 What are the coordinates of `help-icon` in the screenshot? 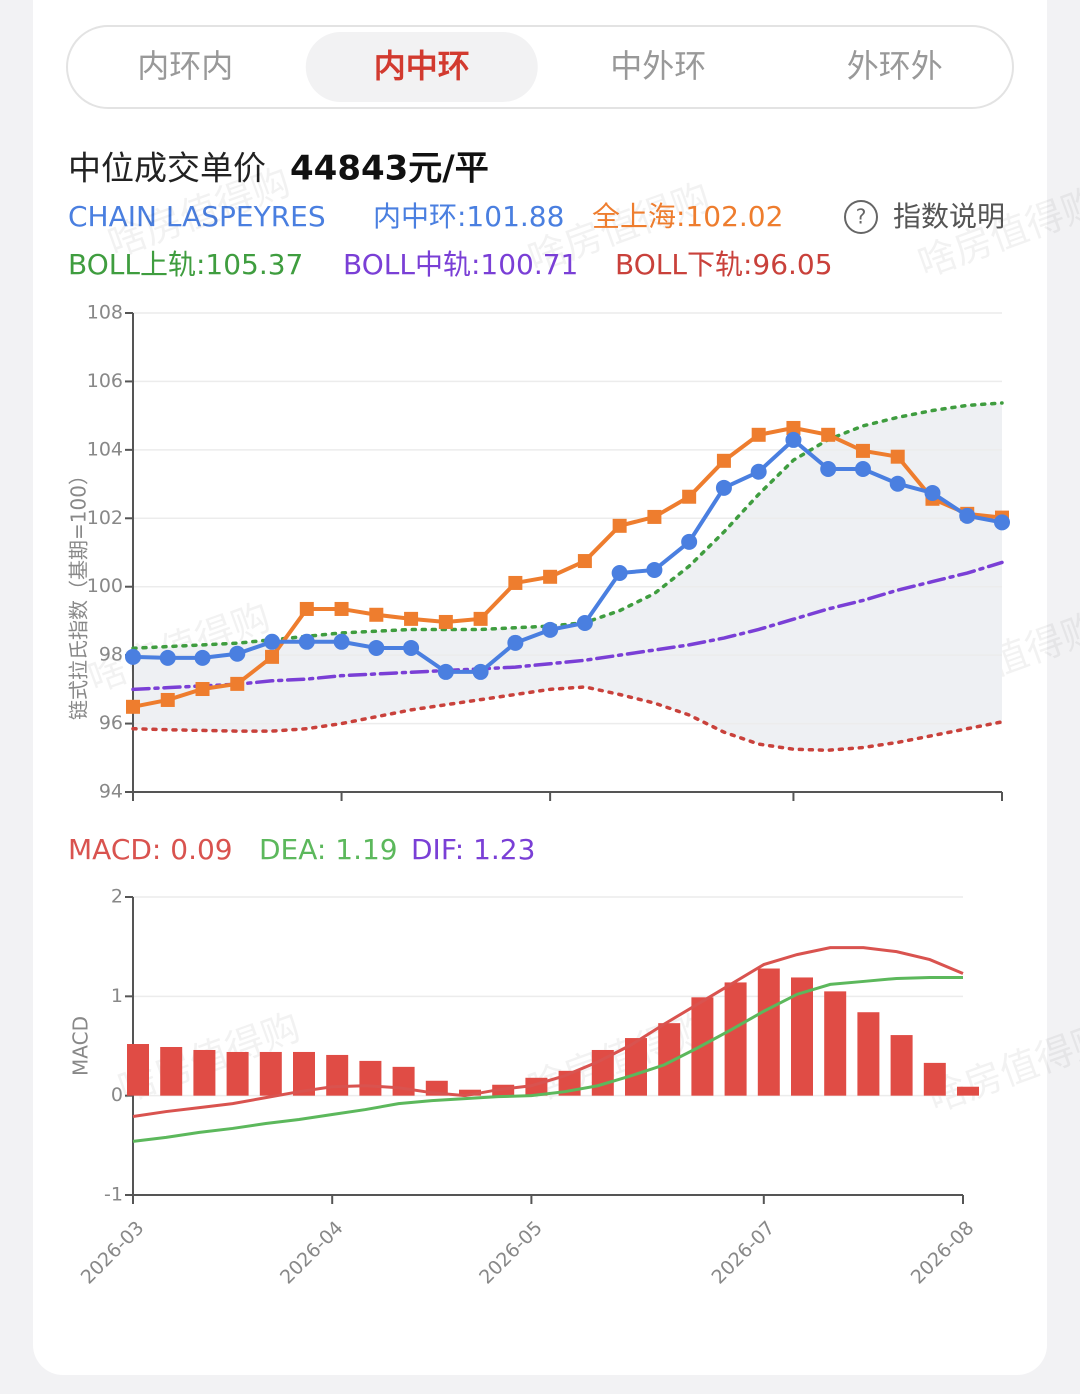 It's located at (861, 217).